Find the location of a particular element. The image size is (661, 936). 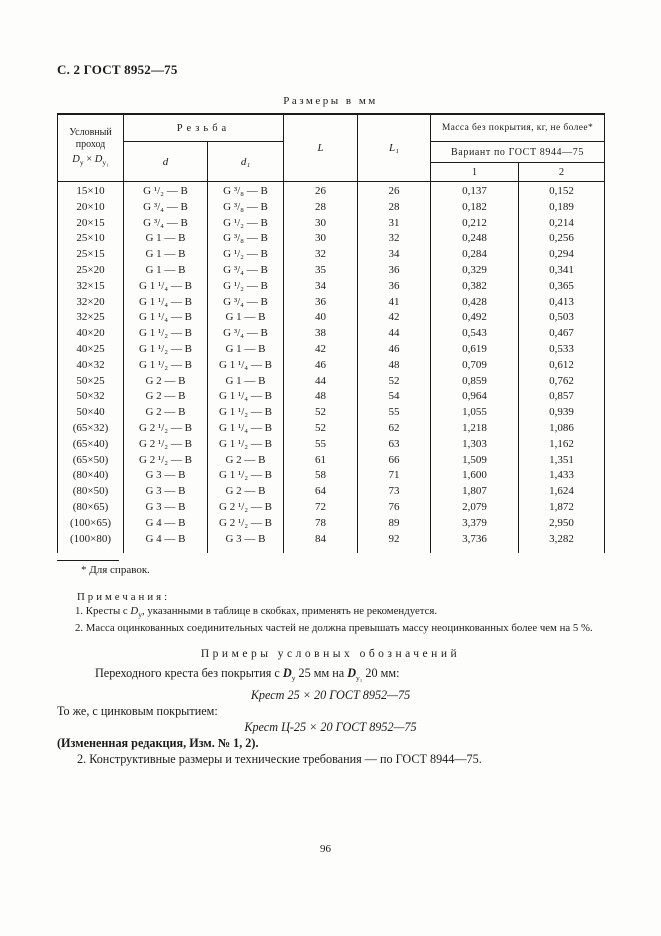

header-row-3: 1 2 is located at coordinates (332, 172).